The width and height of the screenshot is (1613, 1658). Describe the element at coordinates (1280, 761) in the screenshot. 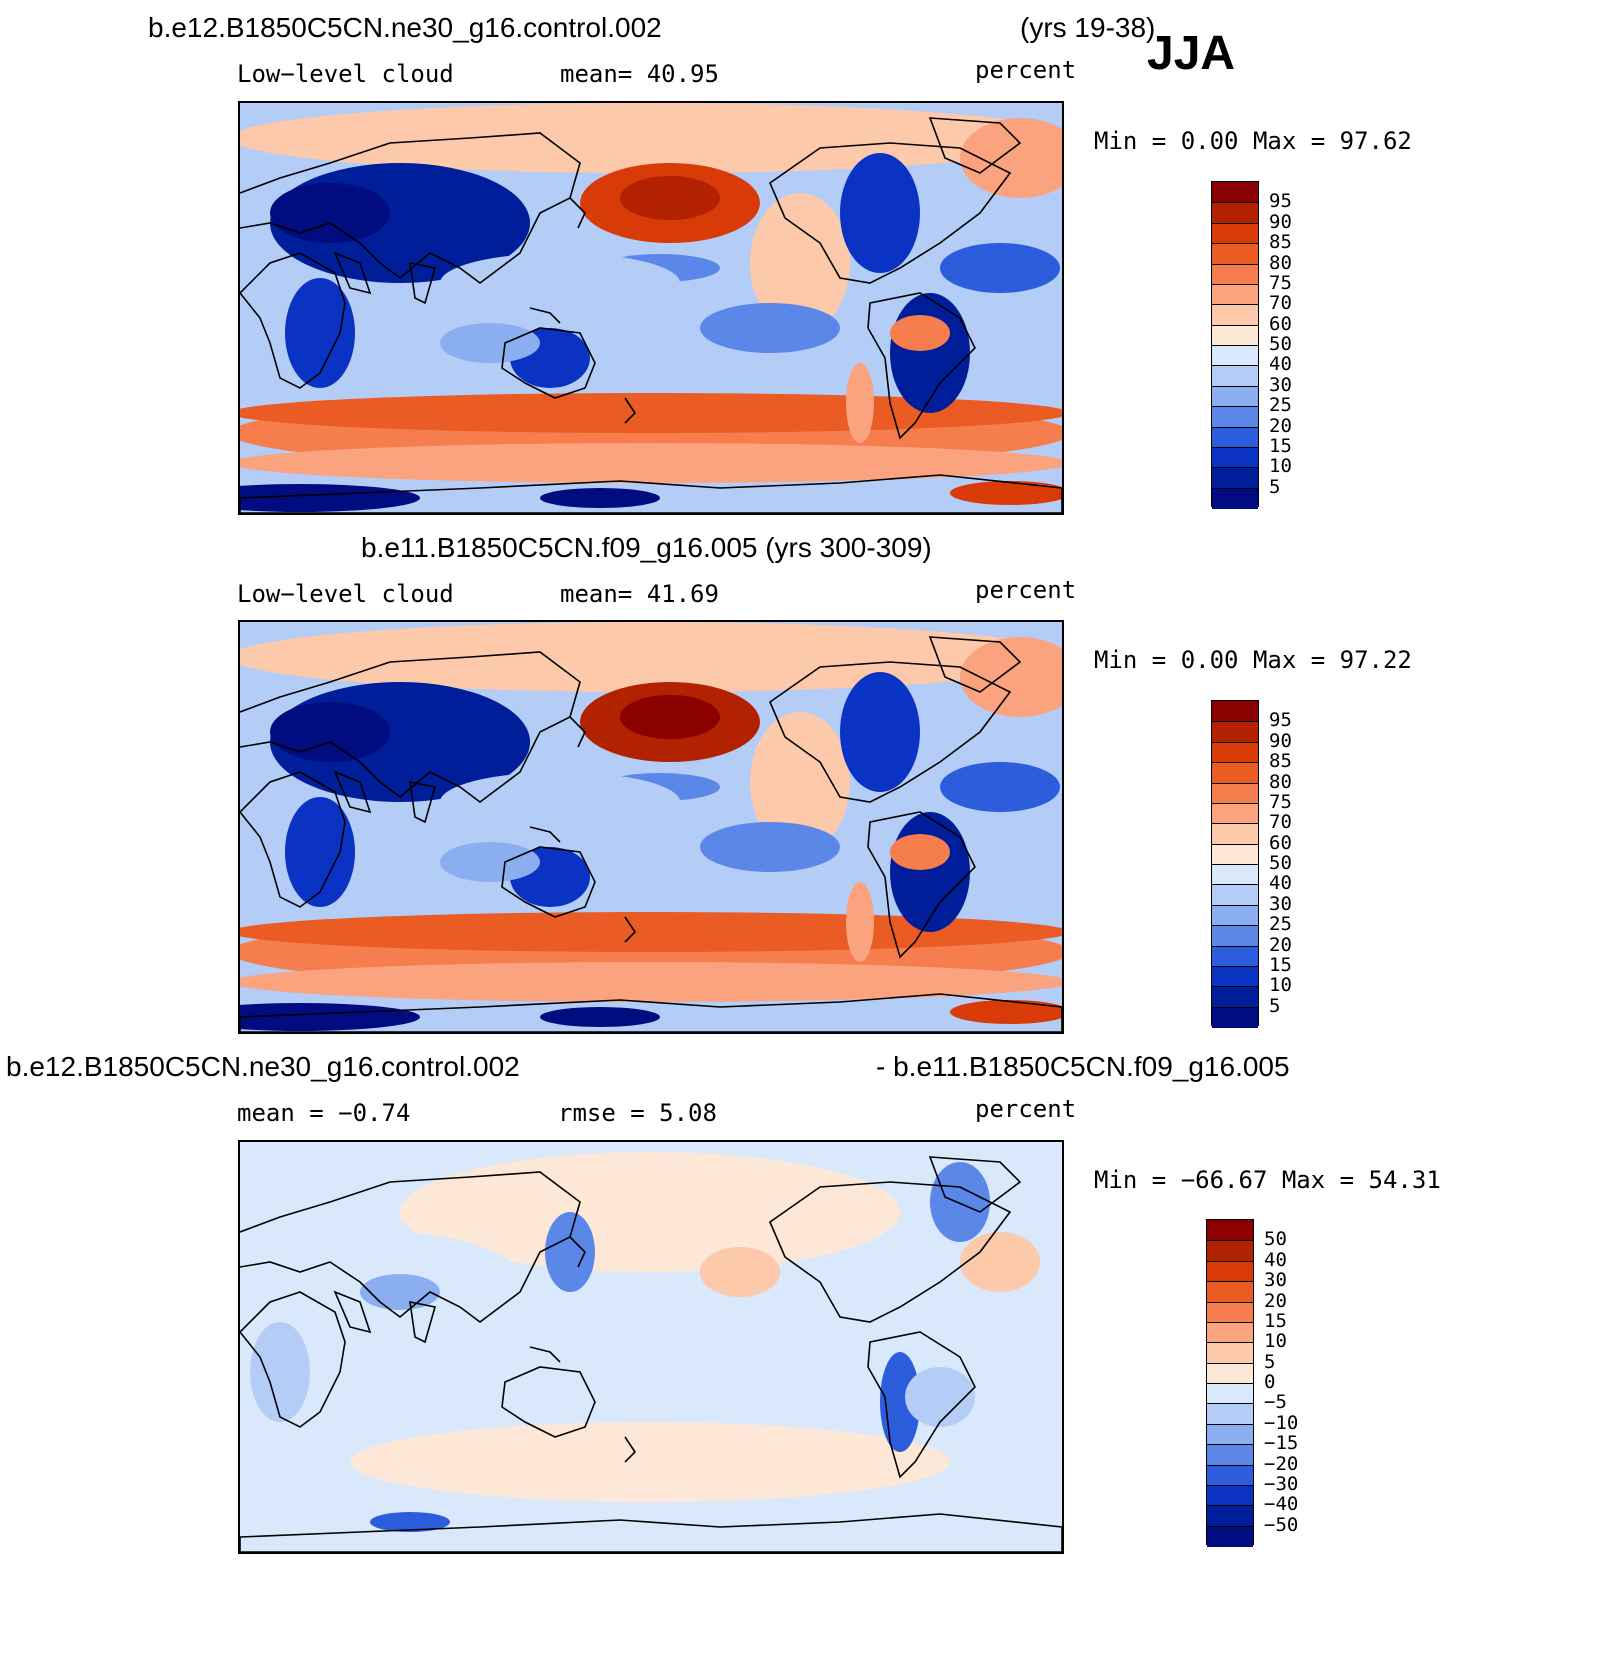

I see `colorbar-tick-label: 85` at that location.